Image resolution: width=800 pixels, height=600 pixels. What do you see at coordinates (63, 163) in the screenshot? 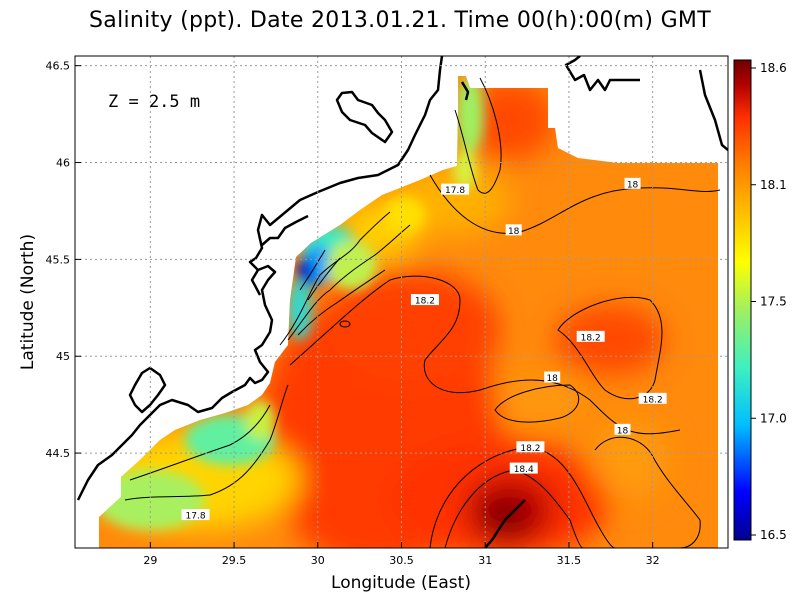
I see `y-tick-label: 46` at bounding box center [63, 163].